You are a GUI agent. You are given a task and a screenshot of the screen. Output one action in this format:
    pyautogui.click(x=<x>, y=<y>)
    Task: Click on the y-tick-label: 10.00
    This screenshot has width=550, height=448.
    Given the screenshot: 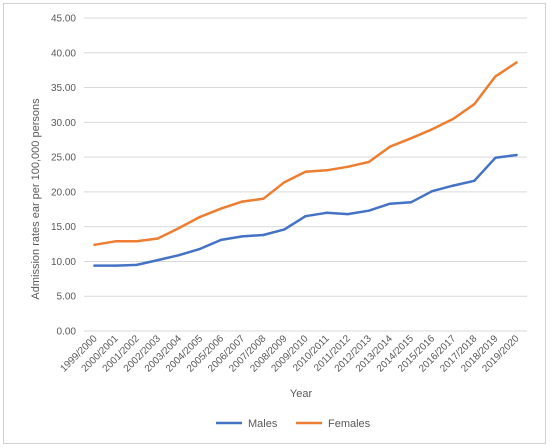 What is the action you would take?
    pyautogui.click(x=63, y=262)
    